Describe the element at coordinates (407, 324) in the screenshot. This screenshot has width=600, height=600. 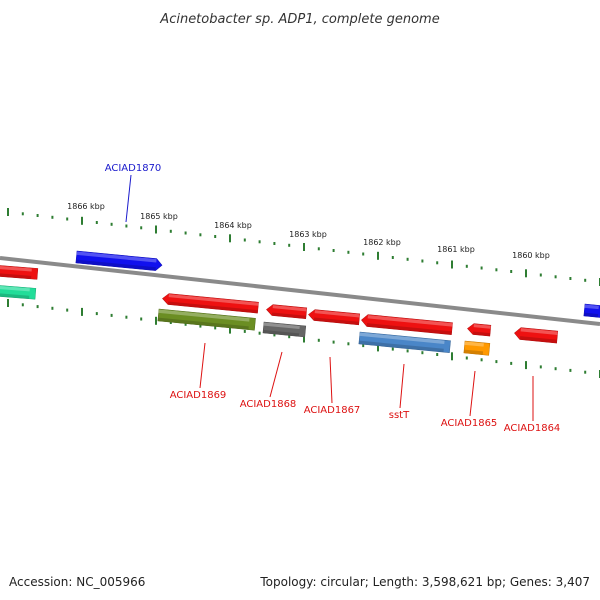
I see `gene-ssst` at that location.